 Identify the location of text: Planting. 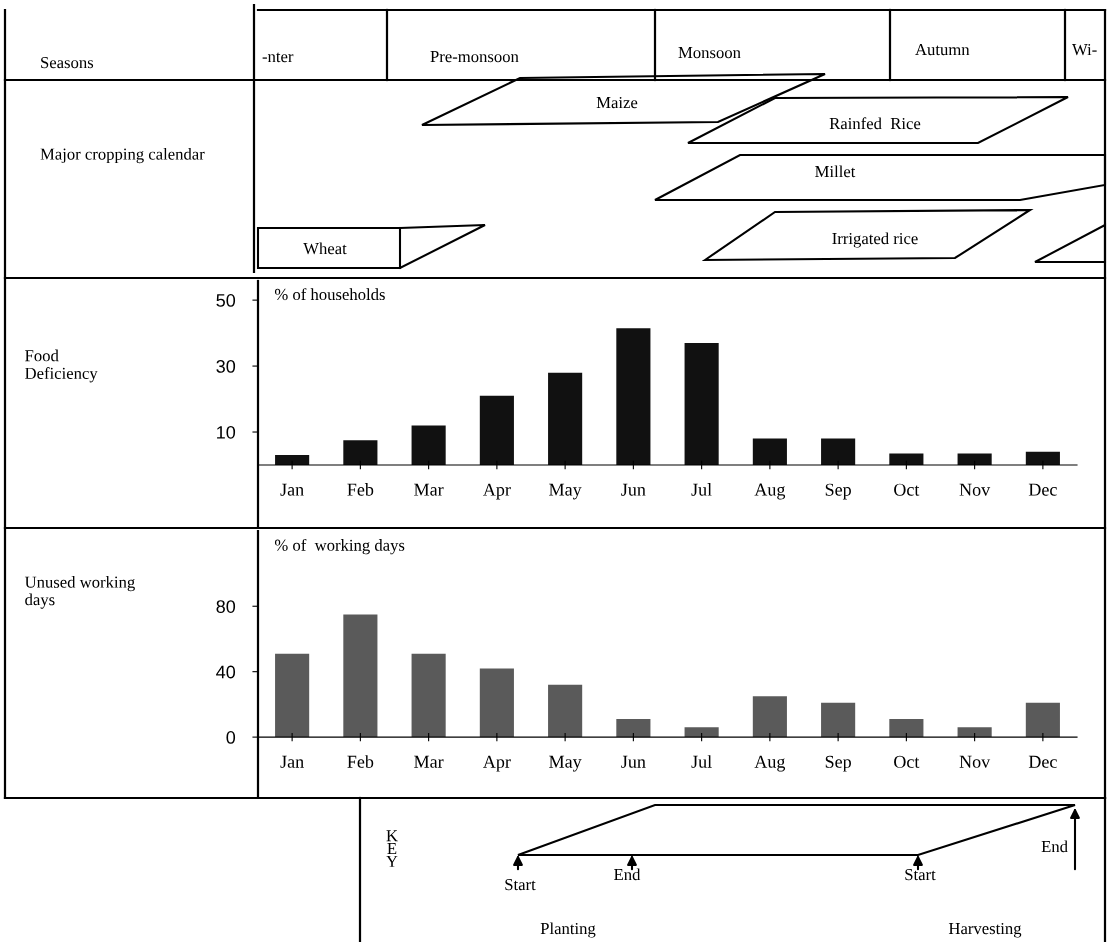
(568, 930).